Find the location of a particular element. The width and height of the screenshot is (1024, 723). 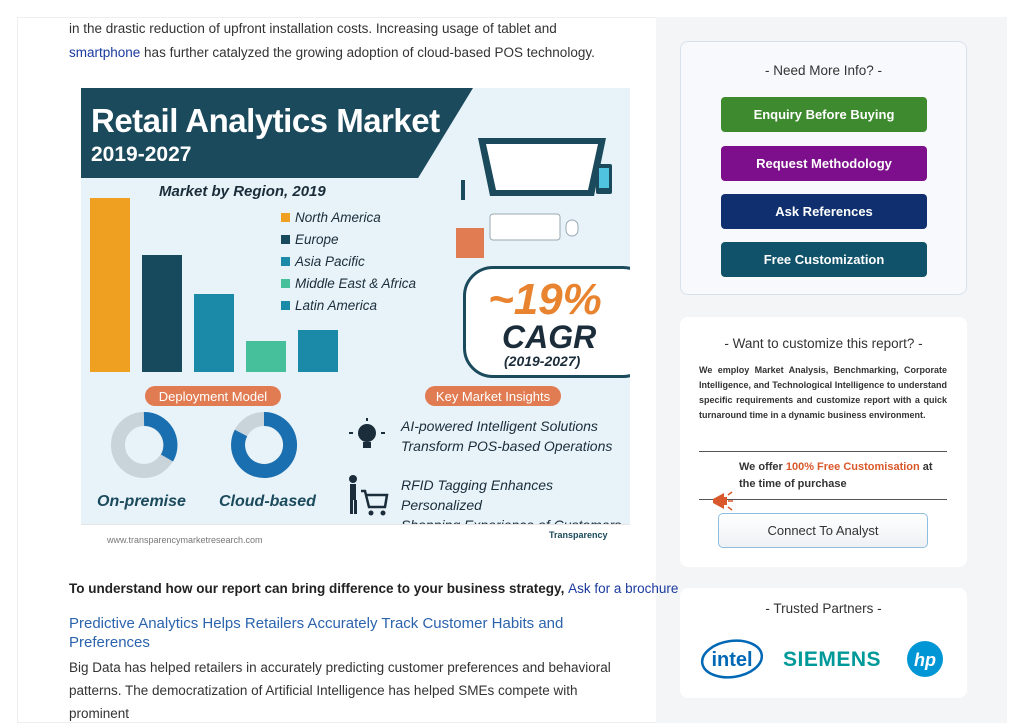

need-more-info-title: - Need More Info? - is located at coordinates (823, 70).